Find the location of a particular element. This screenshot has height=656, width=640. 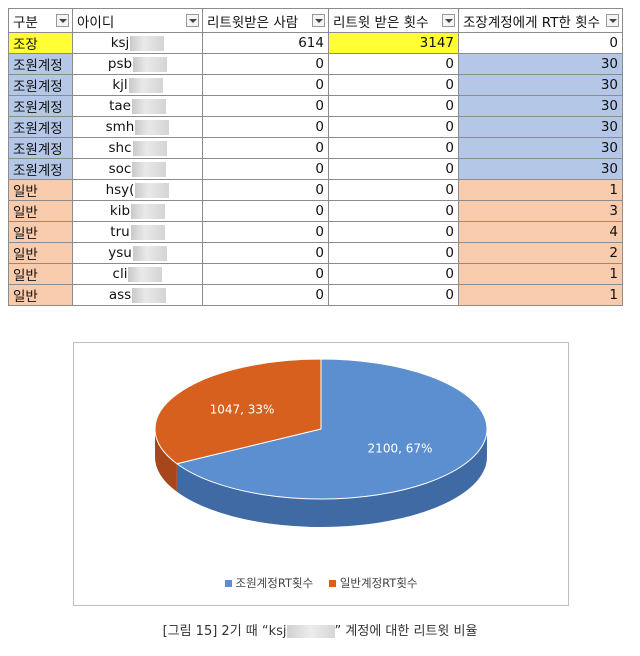

table-row: 조원계정 tae 0 0 30 is located at coordinates (315, 106).